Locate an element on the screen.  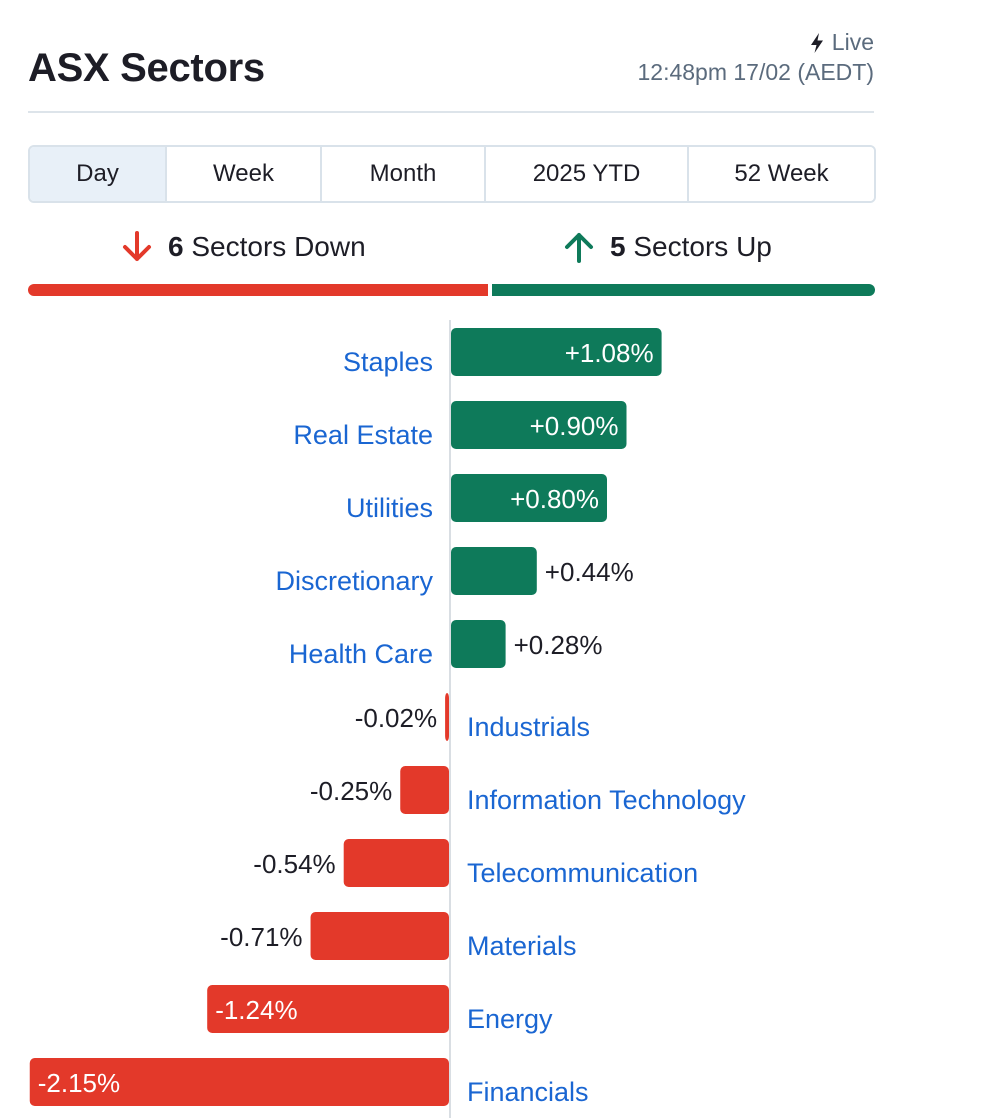
value-label-telecommunication: -0.54% is located at coordinates (294, 864).